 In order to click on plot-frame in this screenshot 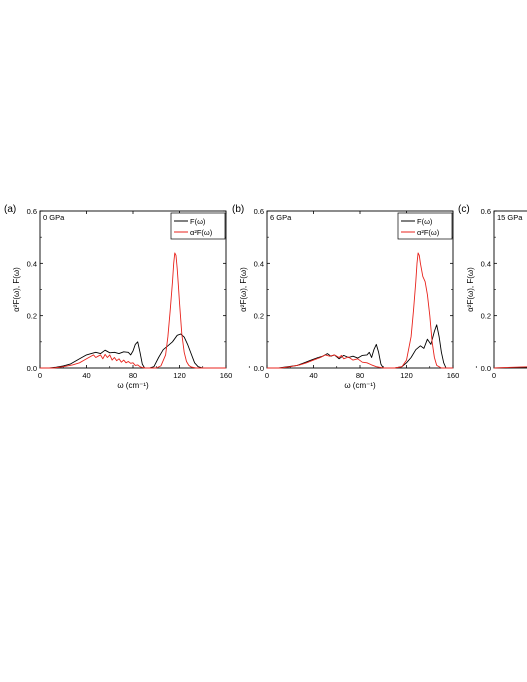, I will do `click(510, 289)`.